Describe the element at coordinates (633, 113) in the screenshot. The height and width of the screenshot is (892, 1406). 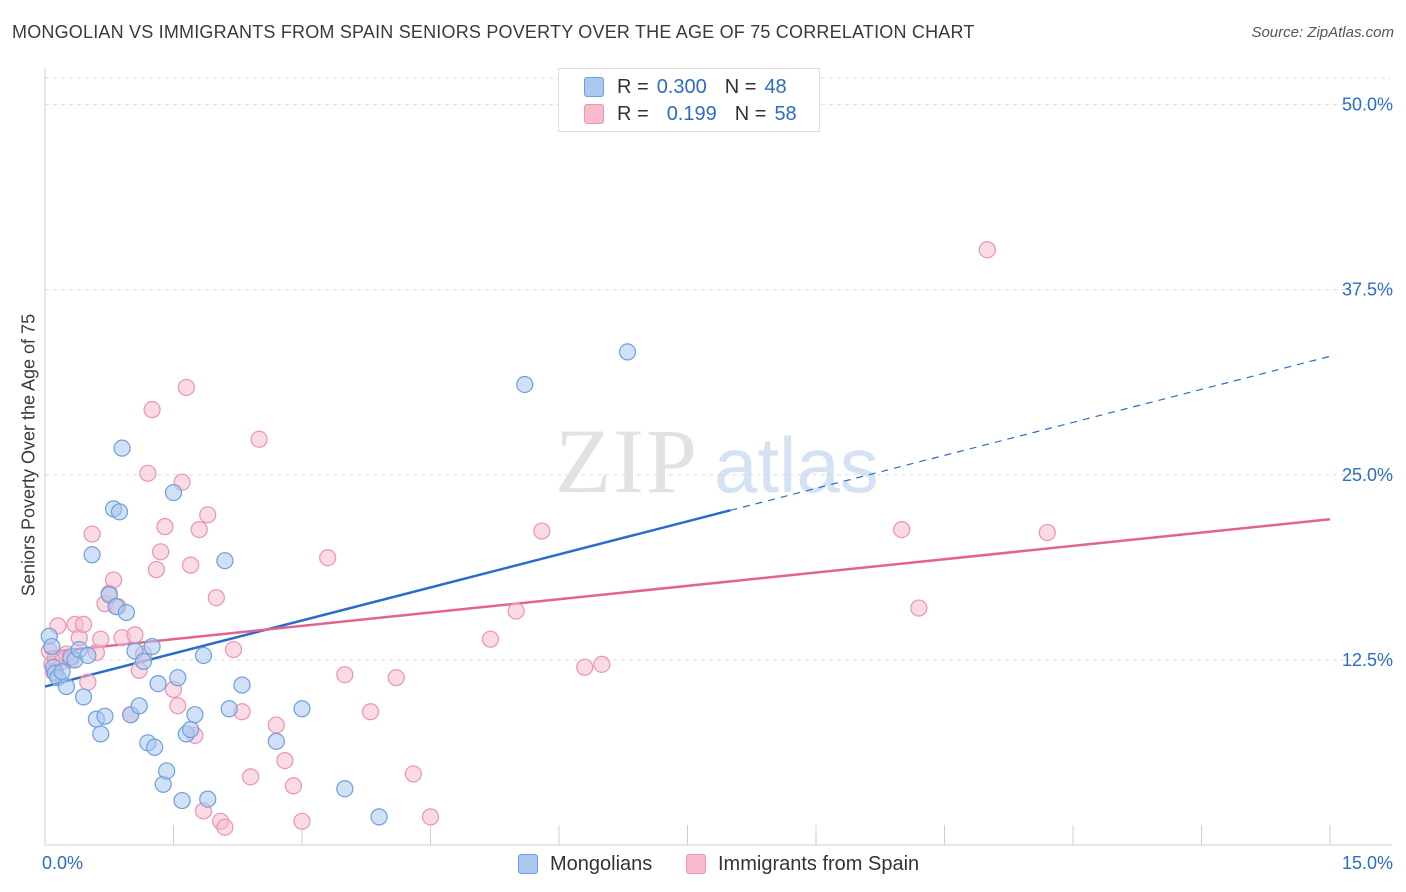
I see `legend-r-label: R =` at that location.